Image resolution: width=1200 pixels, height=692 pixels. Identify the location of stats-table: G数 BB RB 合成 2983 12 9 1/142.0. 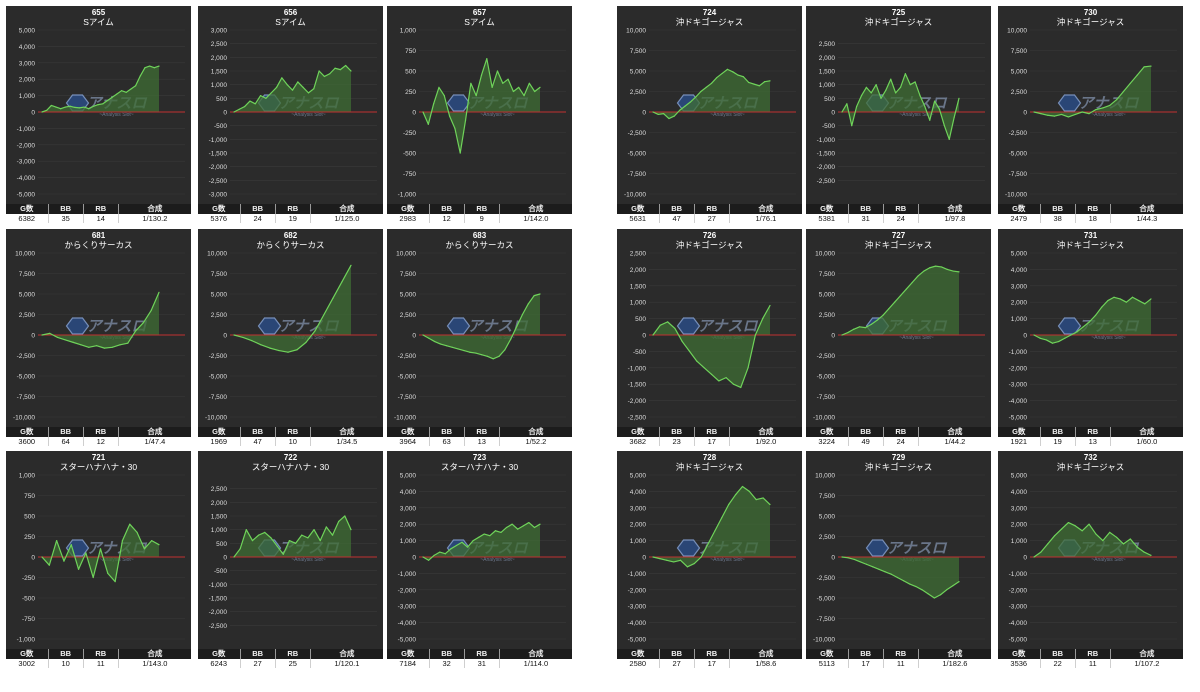
(479, 213).